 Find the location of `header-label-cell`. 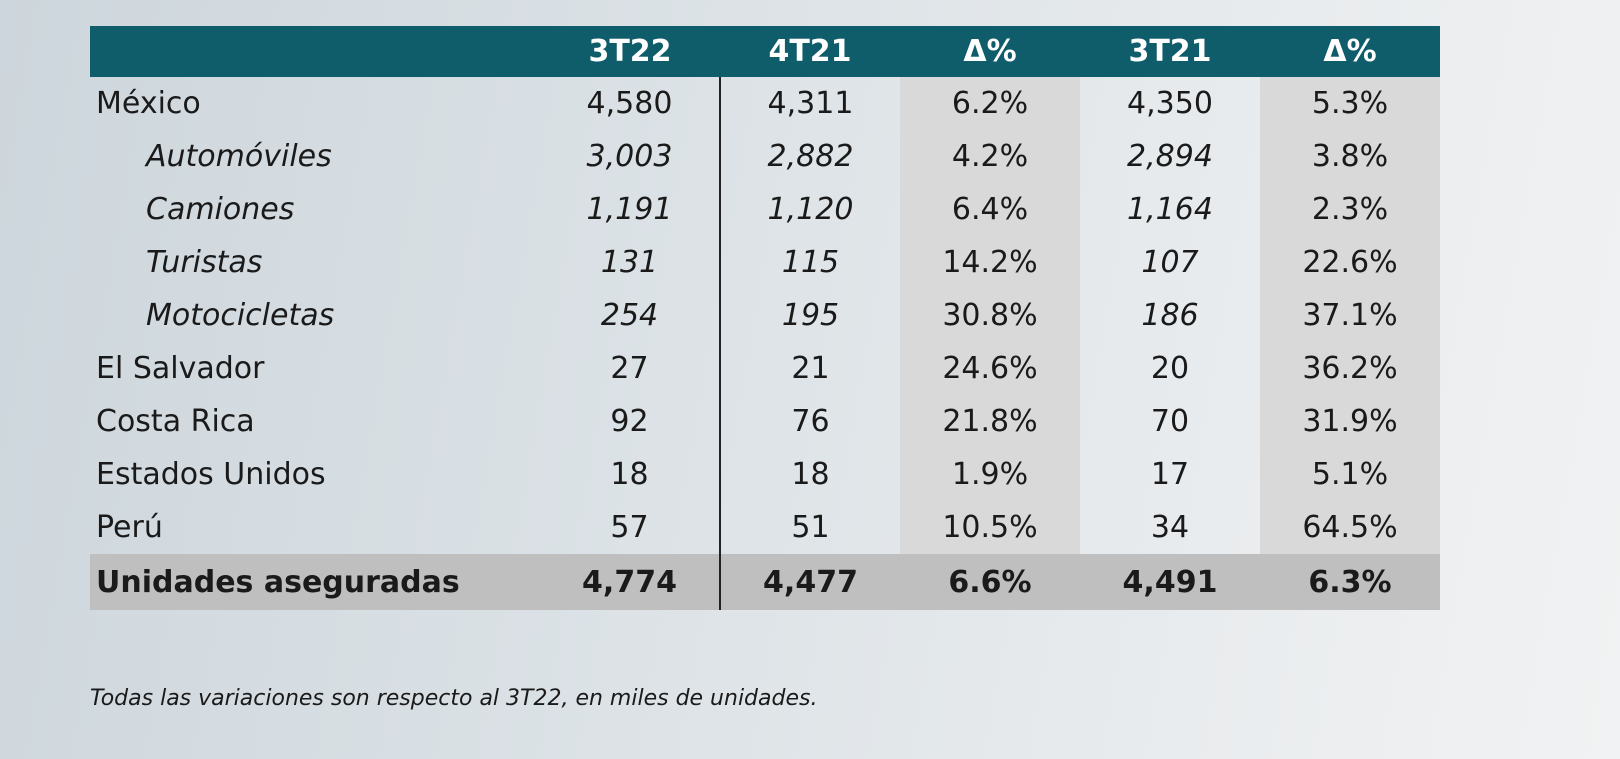

header-label-cell is located at coordinates (315, 51).